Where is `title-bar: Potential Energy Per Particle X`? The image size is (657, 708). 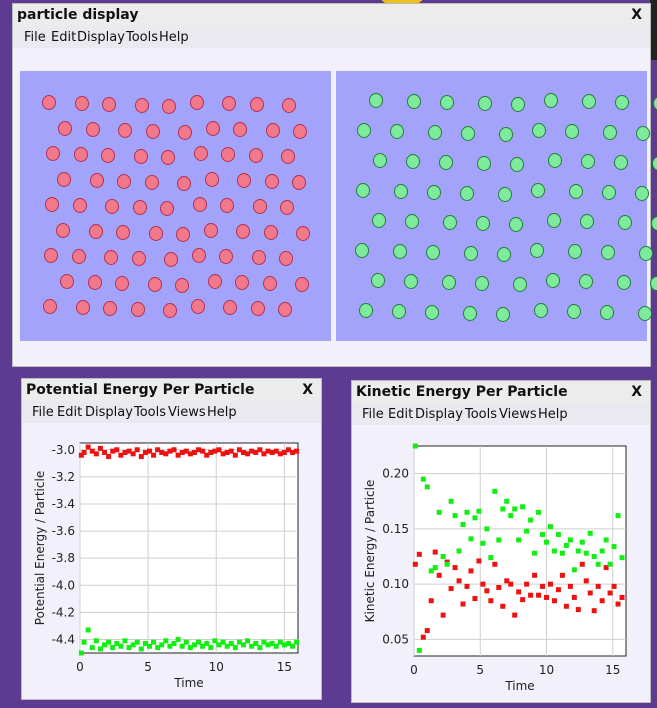
title-bar: Potential Energy Per Particle X is located at coordinates (171, 390).